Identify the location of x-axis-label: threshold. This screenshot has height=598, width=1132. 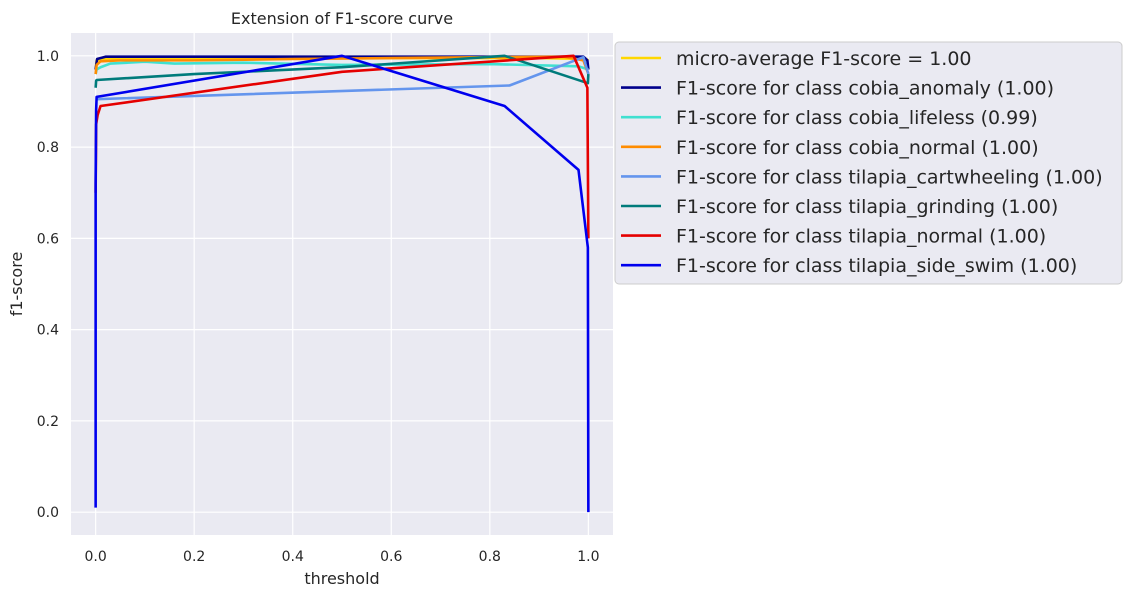
(341, 578).